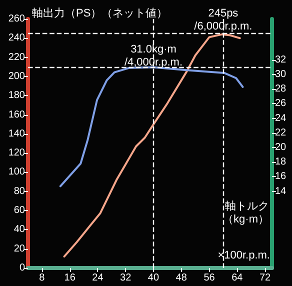  I want to click on y-tick-label: 100, so click(17, 172).